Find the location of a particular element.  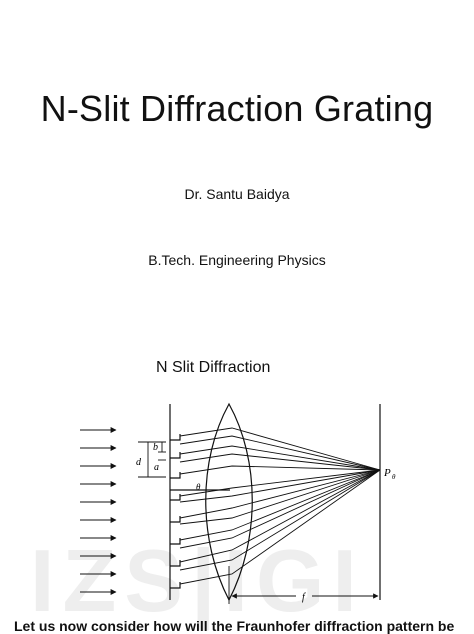

author-name: Dr. Santu Baidya is located at coordinates (237, 194).